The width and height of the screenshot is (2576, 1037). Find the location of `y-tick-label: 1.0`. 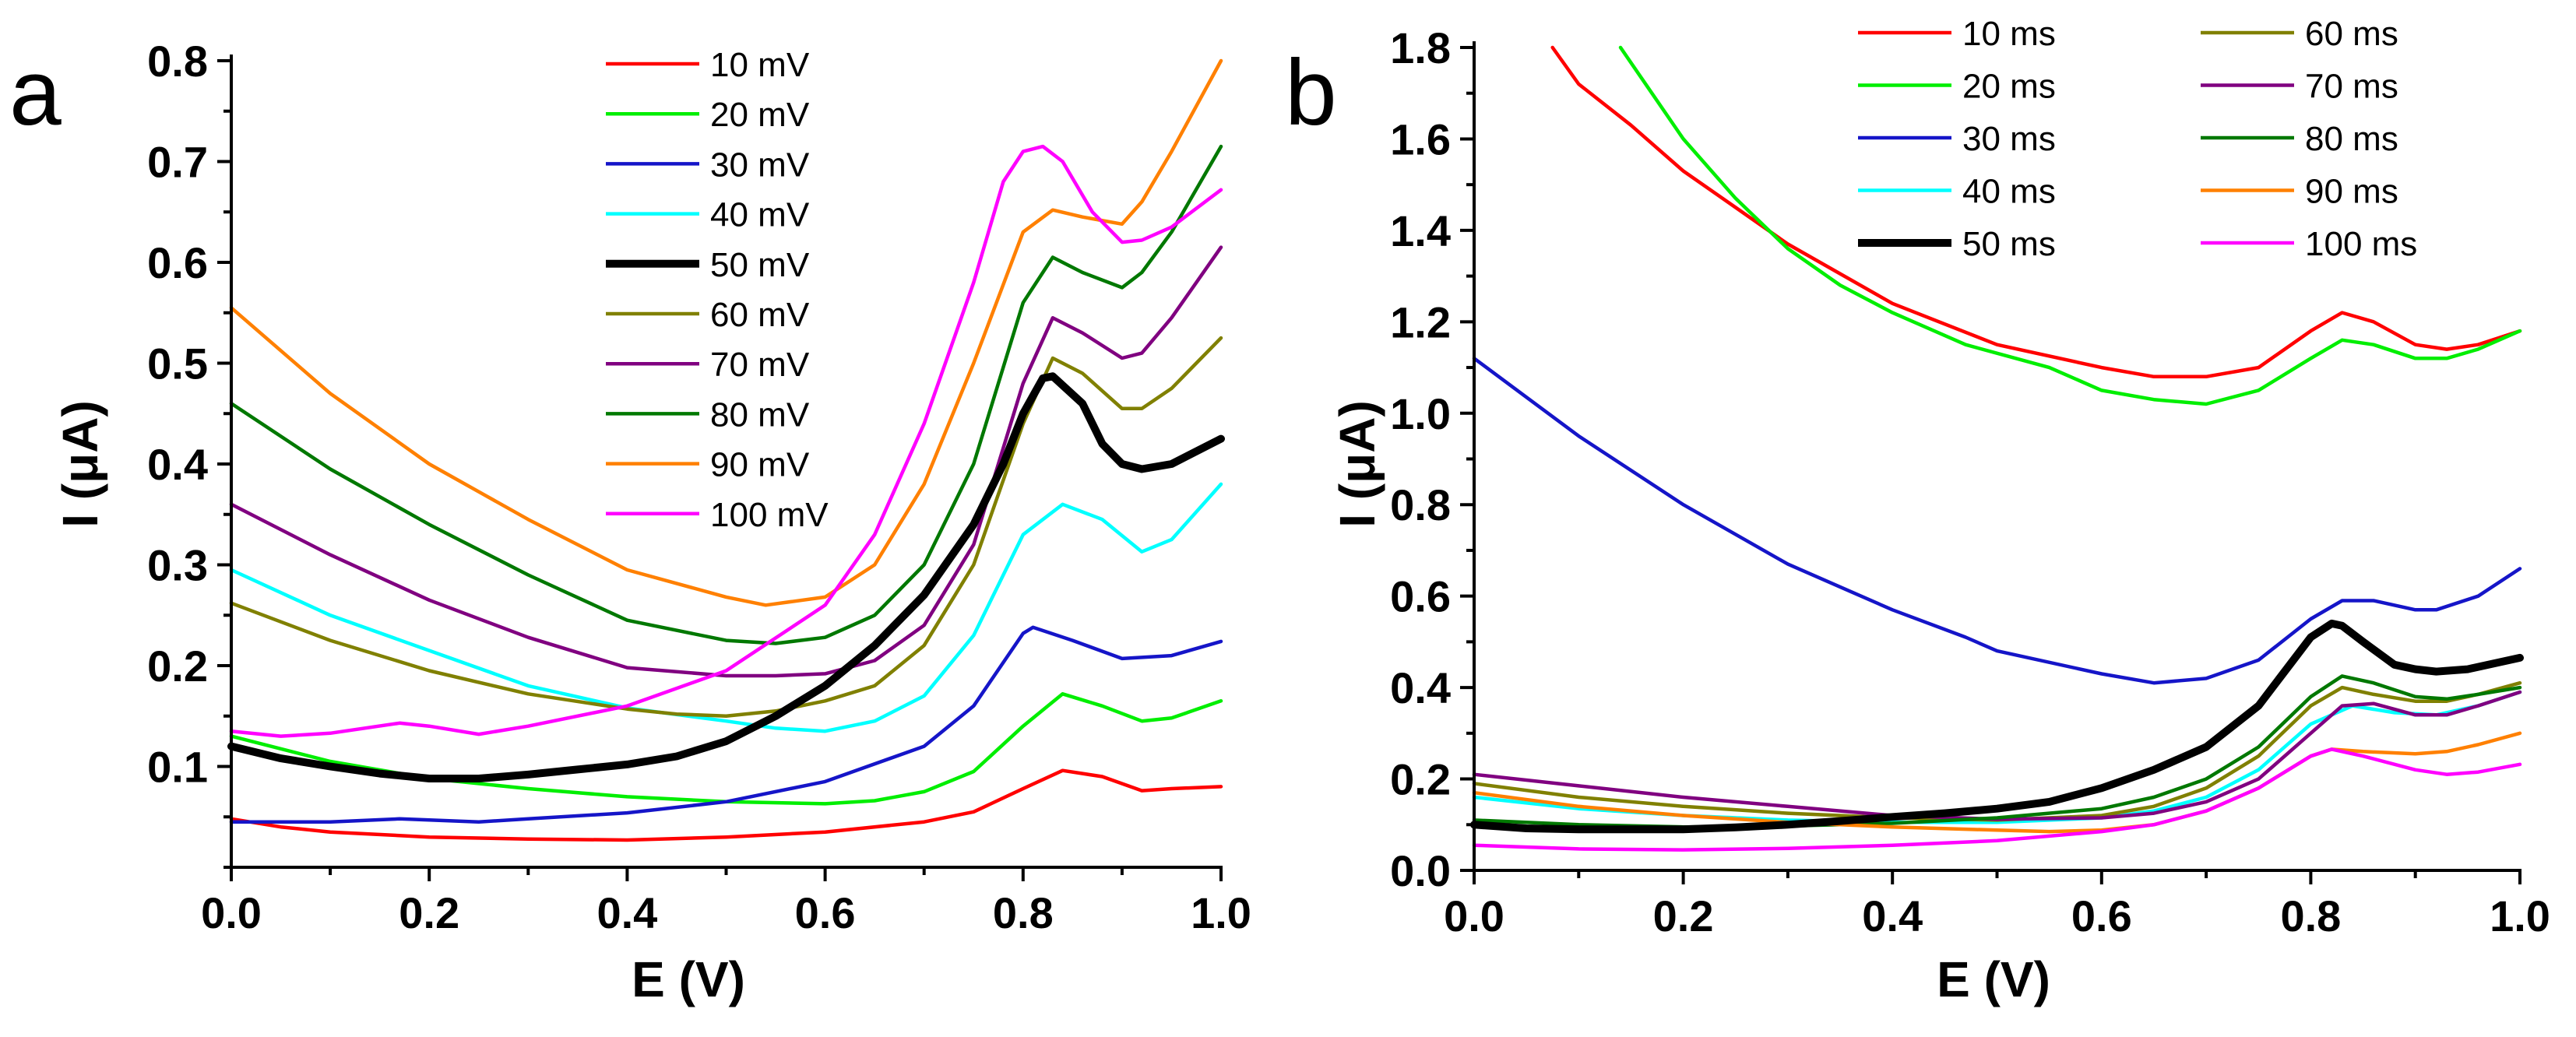

y-tick-label: 1.0 is located at coordinates (1420, 414).